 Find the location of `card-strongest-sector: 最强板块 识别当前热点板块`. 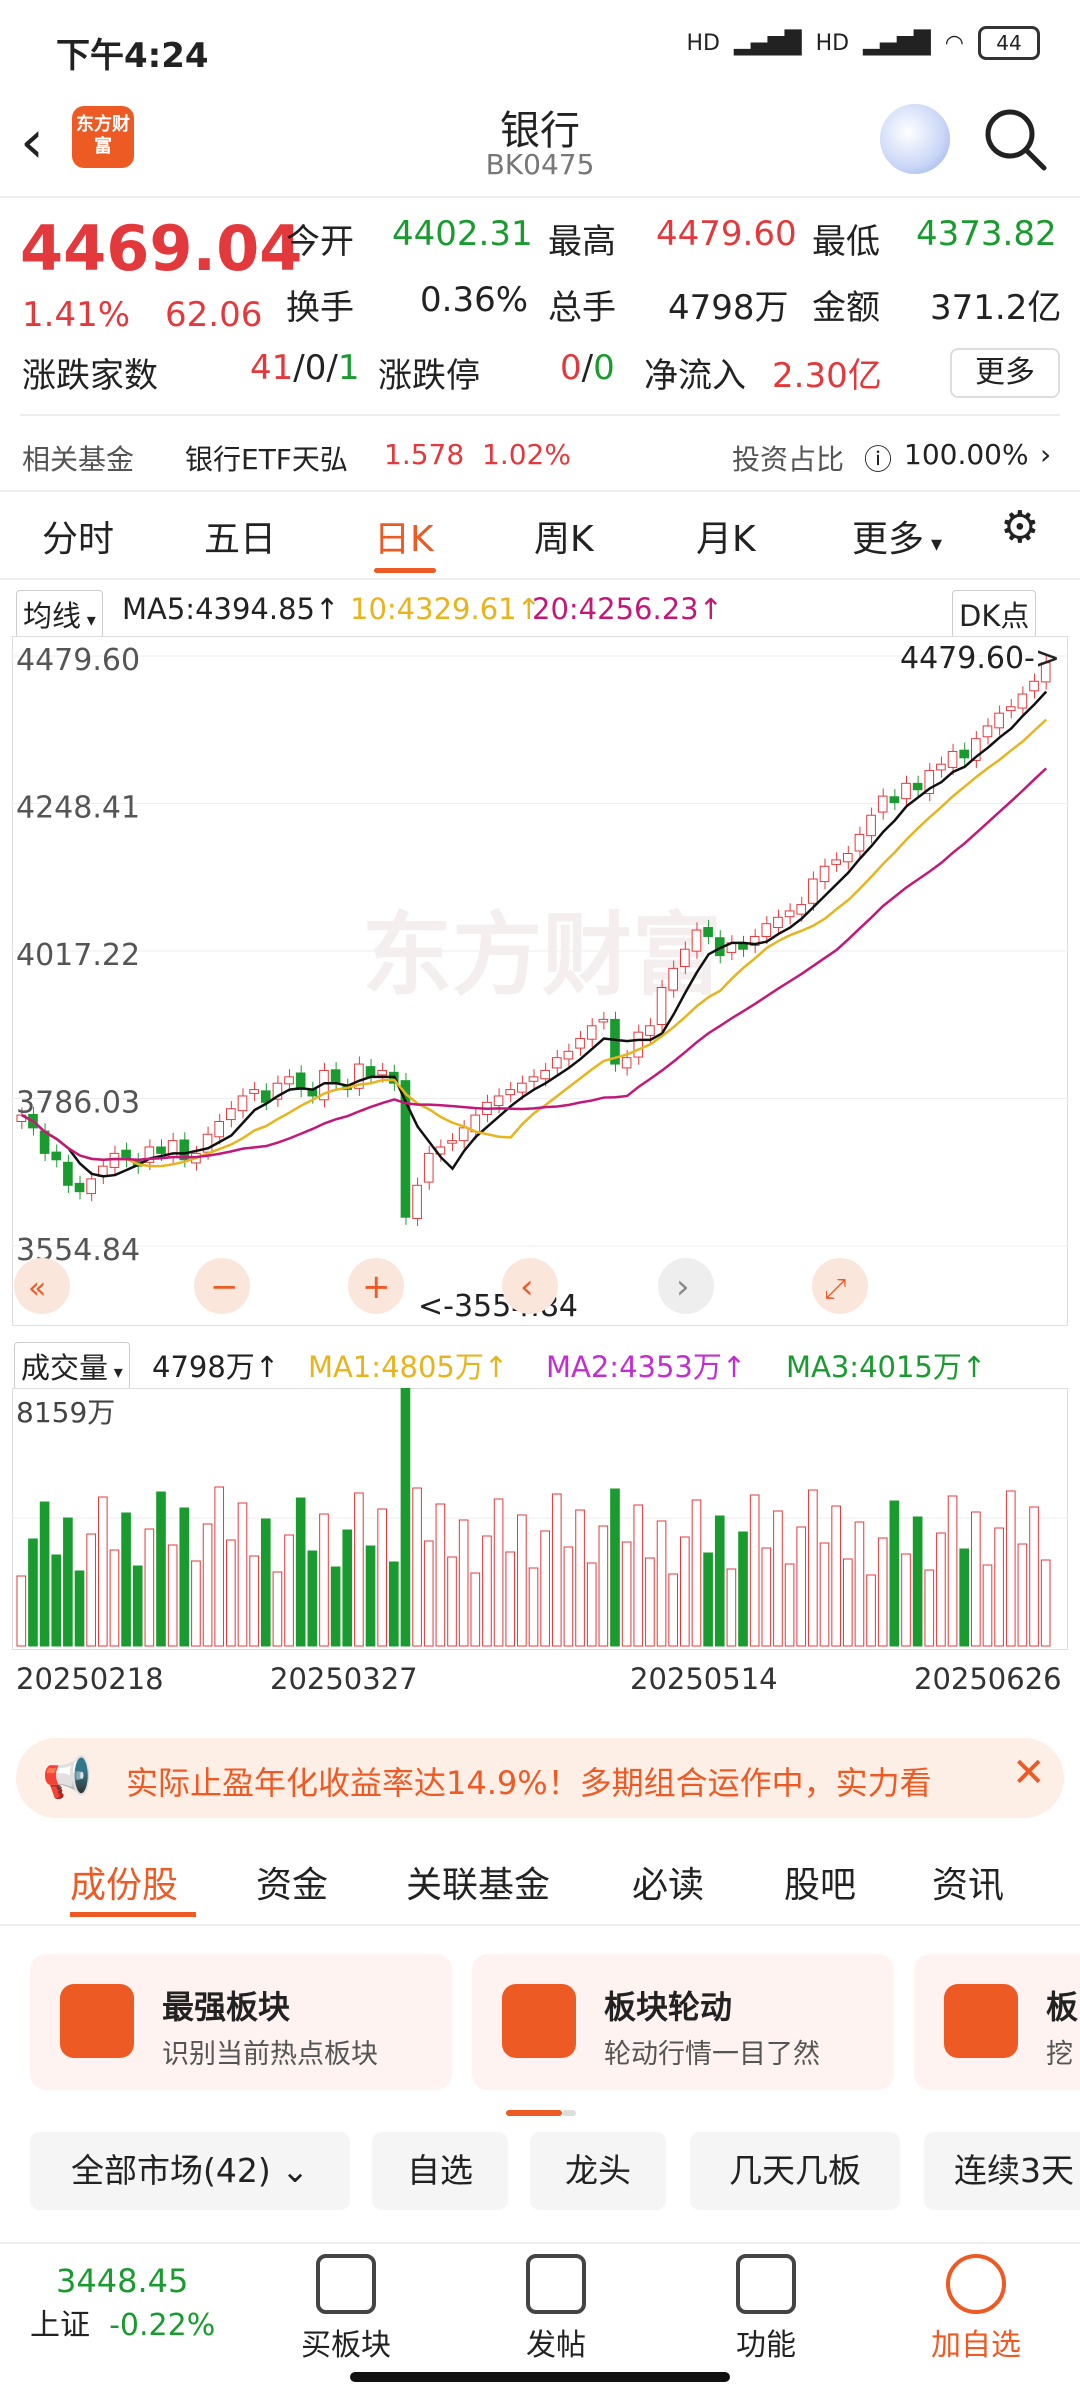

card-strongest-sector: 最强板块 识别当前热点板块 is located at coordinates (241, 2022).